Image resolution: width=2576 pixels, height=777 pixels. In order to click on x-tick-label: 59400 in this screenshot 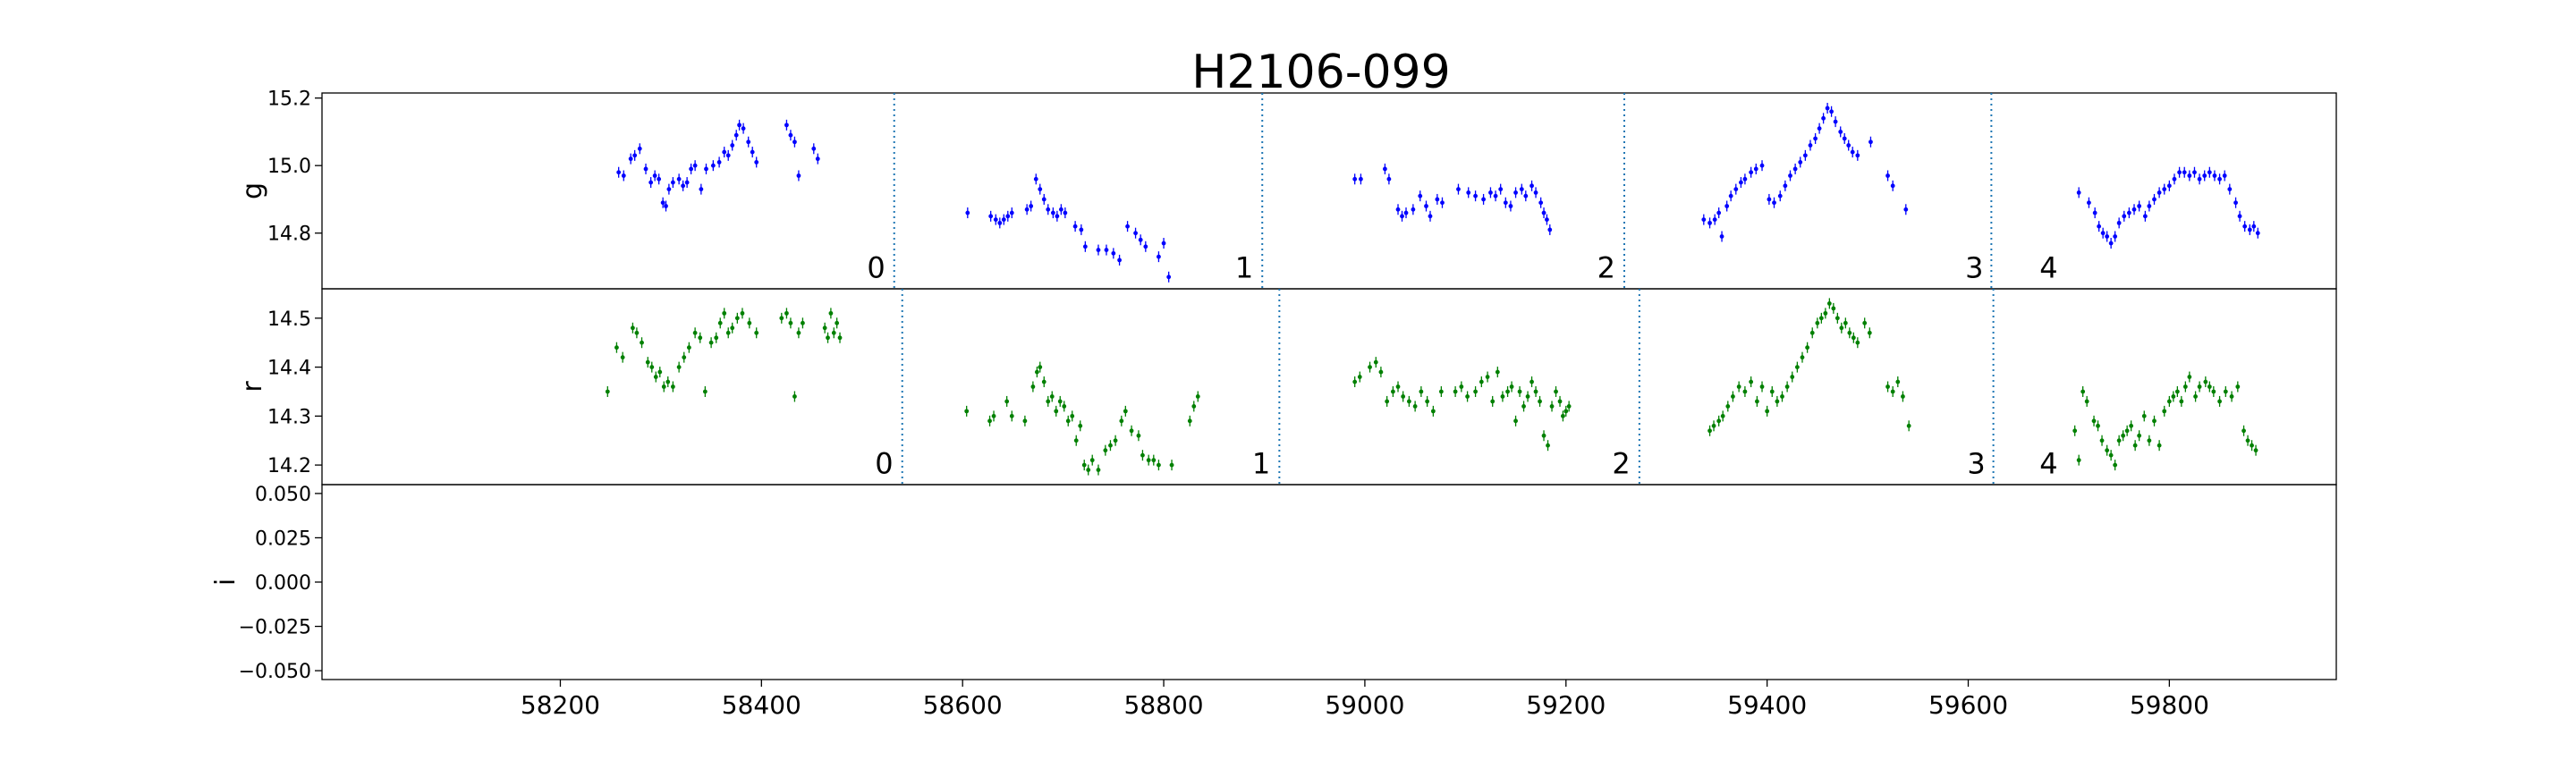, I will do `click(1767, 705)`.